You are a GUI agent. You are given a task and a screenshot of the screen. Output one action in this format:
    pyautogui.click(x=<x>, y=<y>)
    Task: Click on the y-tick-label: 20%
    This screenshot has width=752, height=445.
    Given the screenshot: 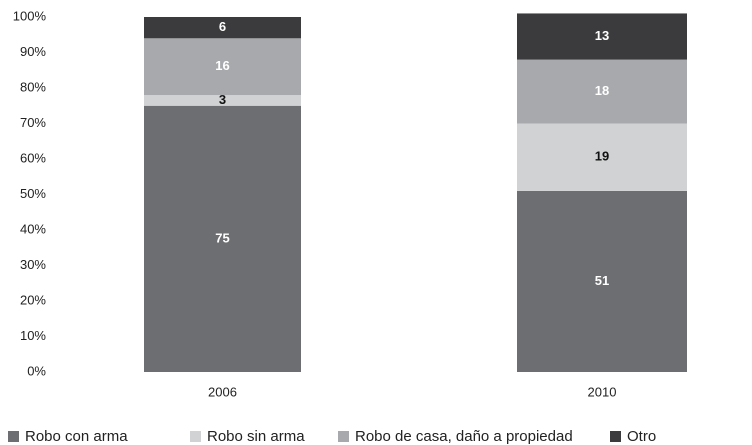 What is the action you would take?
    pyautogui.click(x=33, y=299)
    